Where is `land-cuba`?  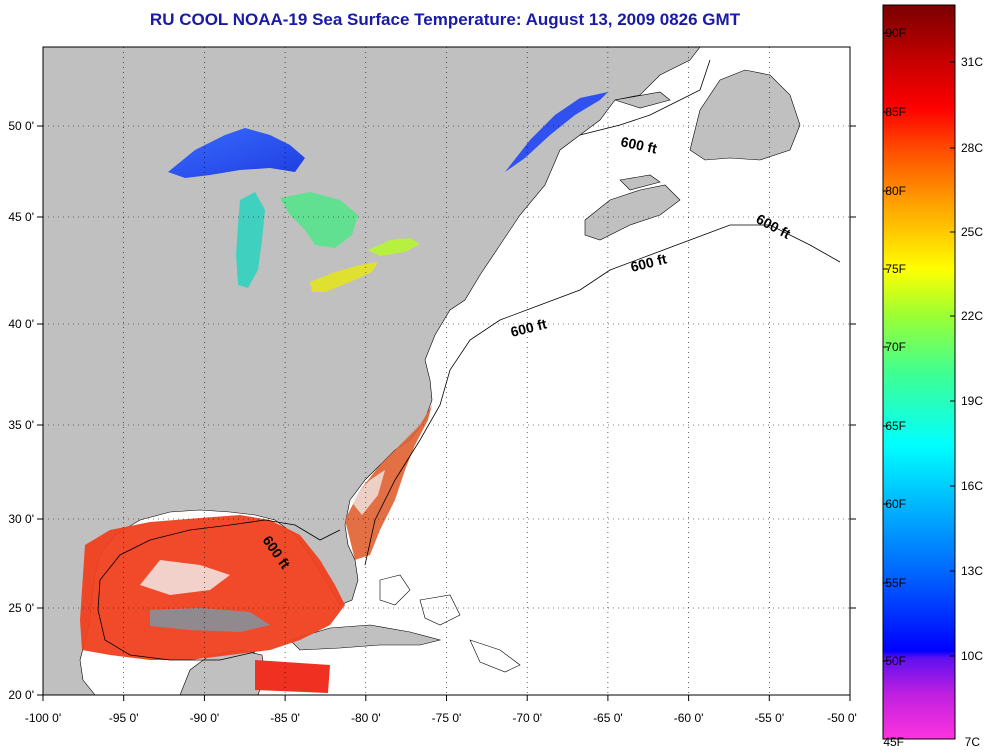 land-cuba is located at coordinates (365, 637).